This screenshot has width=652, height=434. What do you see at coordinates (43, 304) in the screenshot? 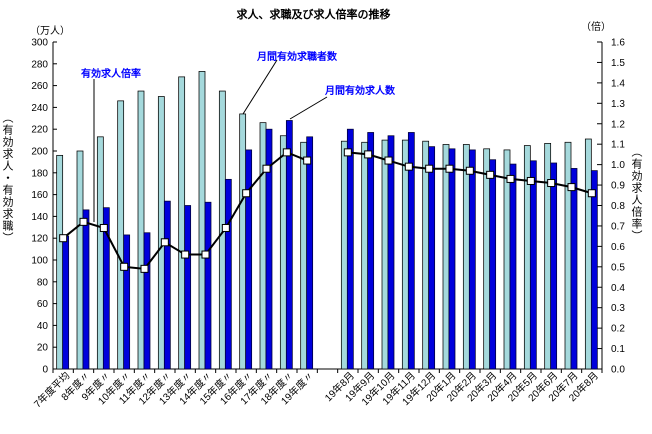
I see `left-axis-tick-label: 60` at bounding box center [43, 304].